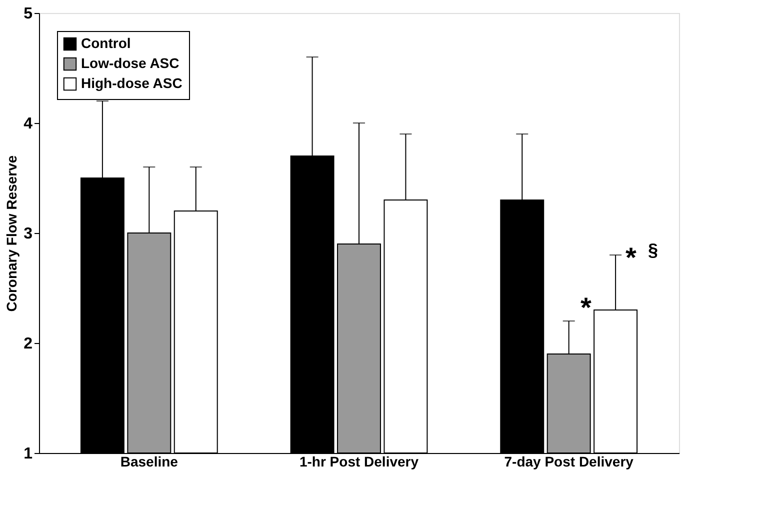 The image size is (758, 520). Describe the element at coordinates (12, 233) in the screenshot. I see `y-axis-title: Coronary Flow Reserve` at that location.